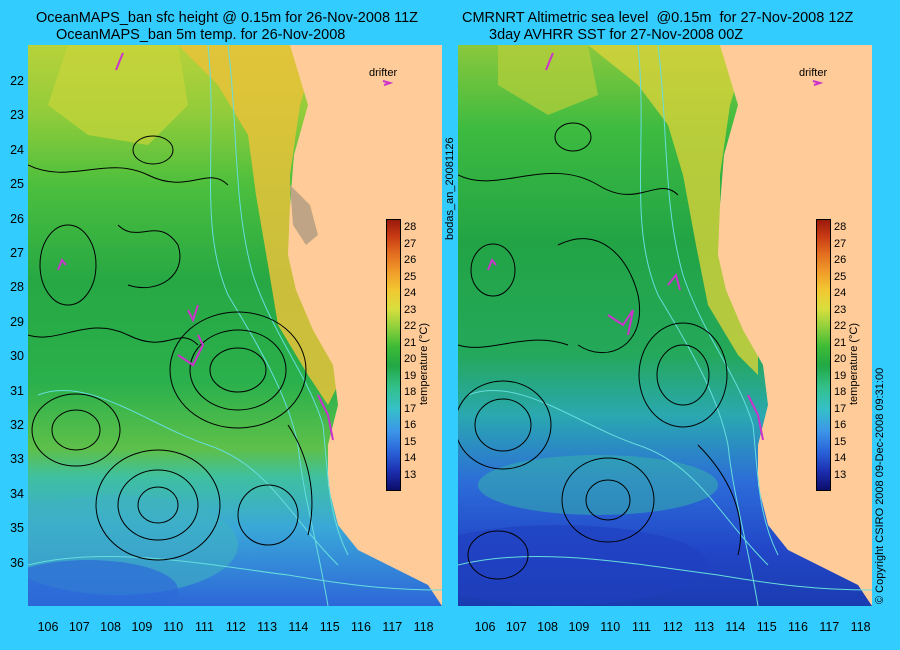 This screenshot has width=900, height=650. What do you see at coordinates (424, 363) in the screenshot?
I see `left-colorbar-label: temperature (°C)` at bounding box center [424, 363].